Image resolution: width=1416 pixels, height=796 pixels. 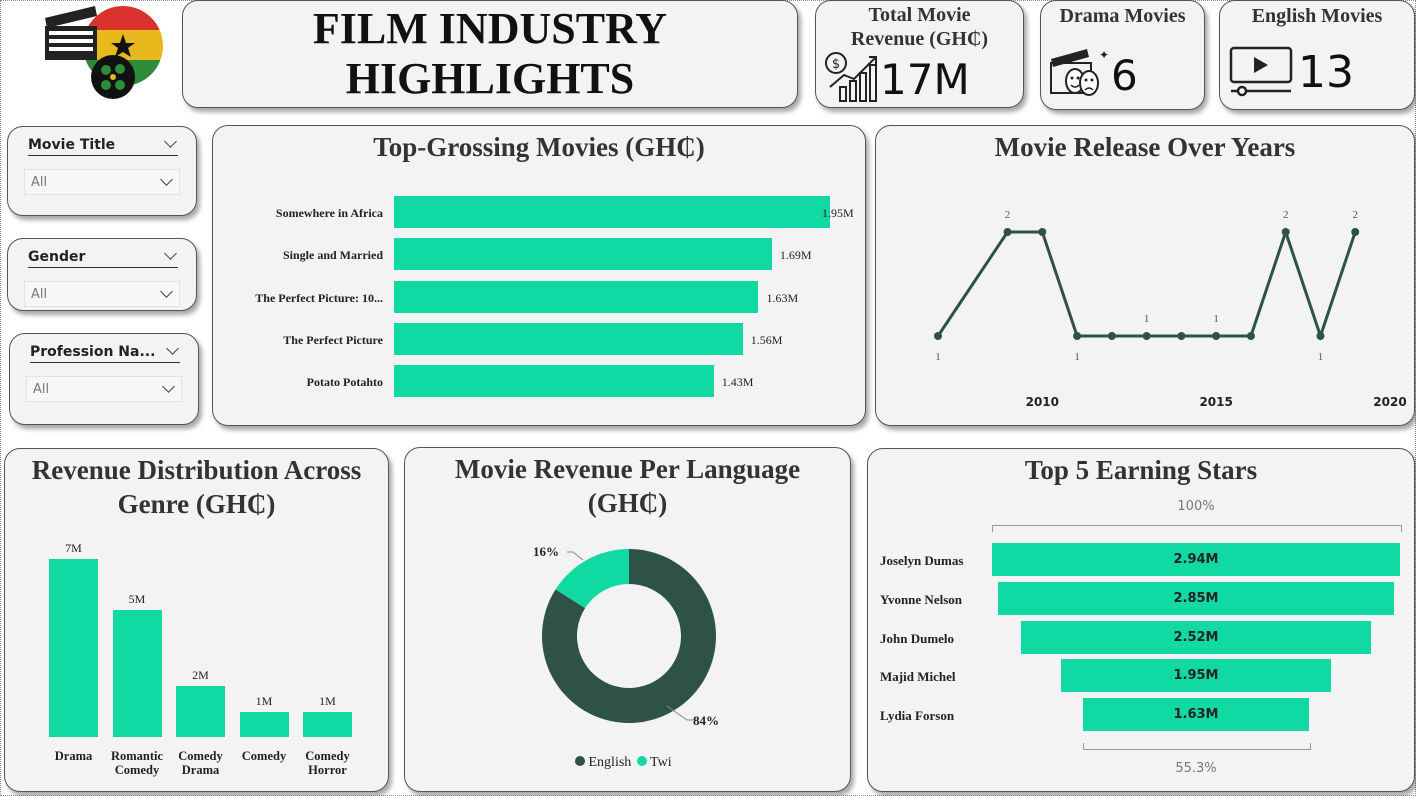 I want to click on bar-category-label: Somewhere in Africa, so click(x=329, y=213).